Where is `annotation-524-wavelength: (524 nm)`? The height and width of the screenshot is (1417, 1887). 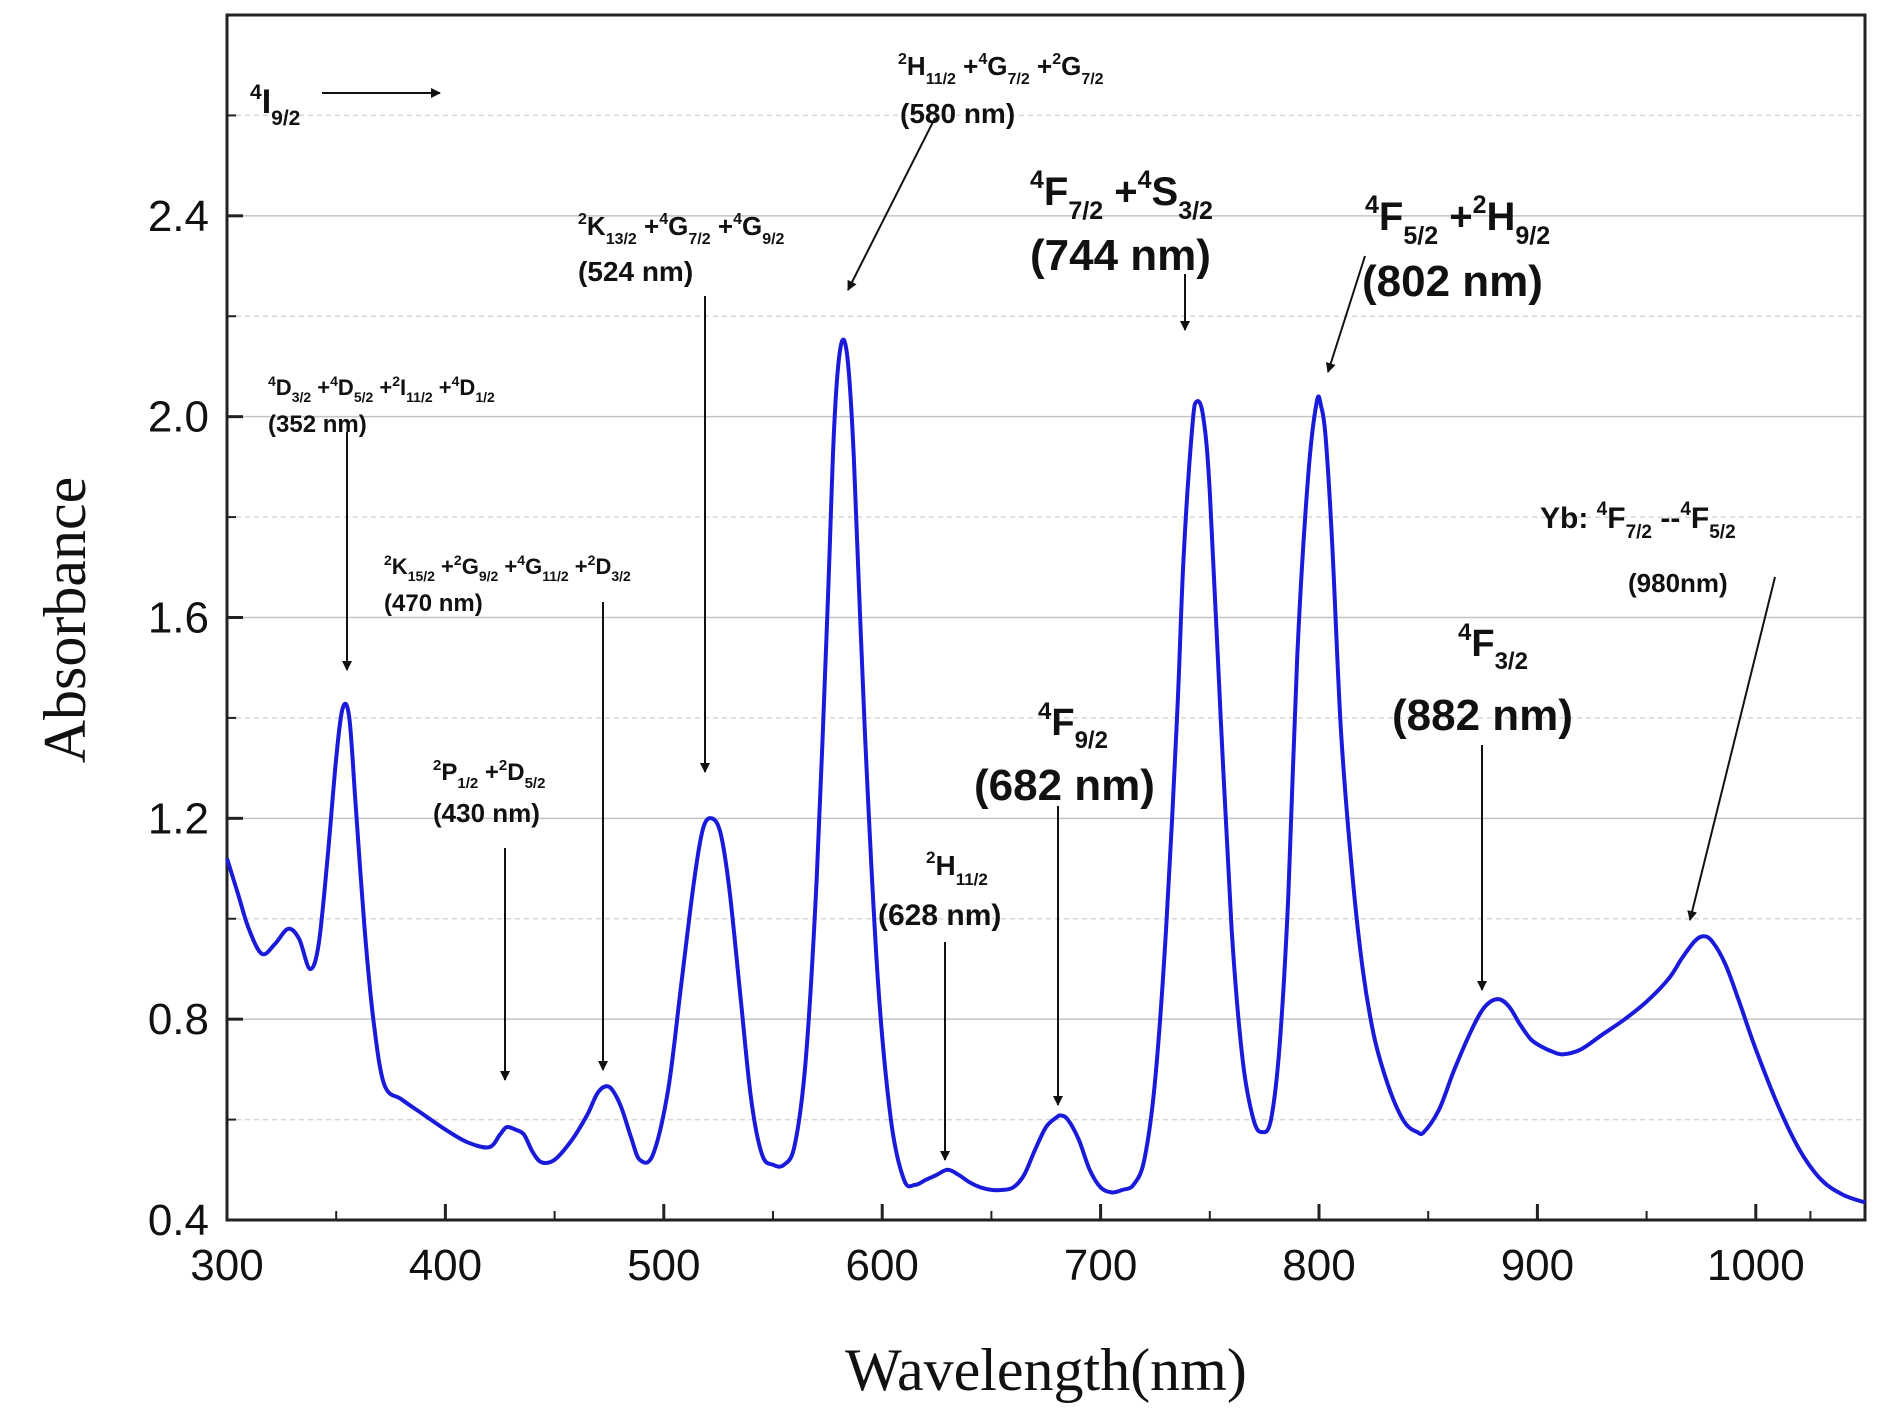
annotation-524-wavelength: (524 nm) is located at coordinates (635, 271).